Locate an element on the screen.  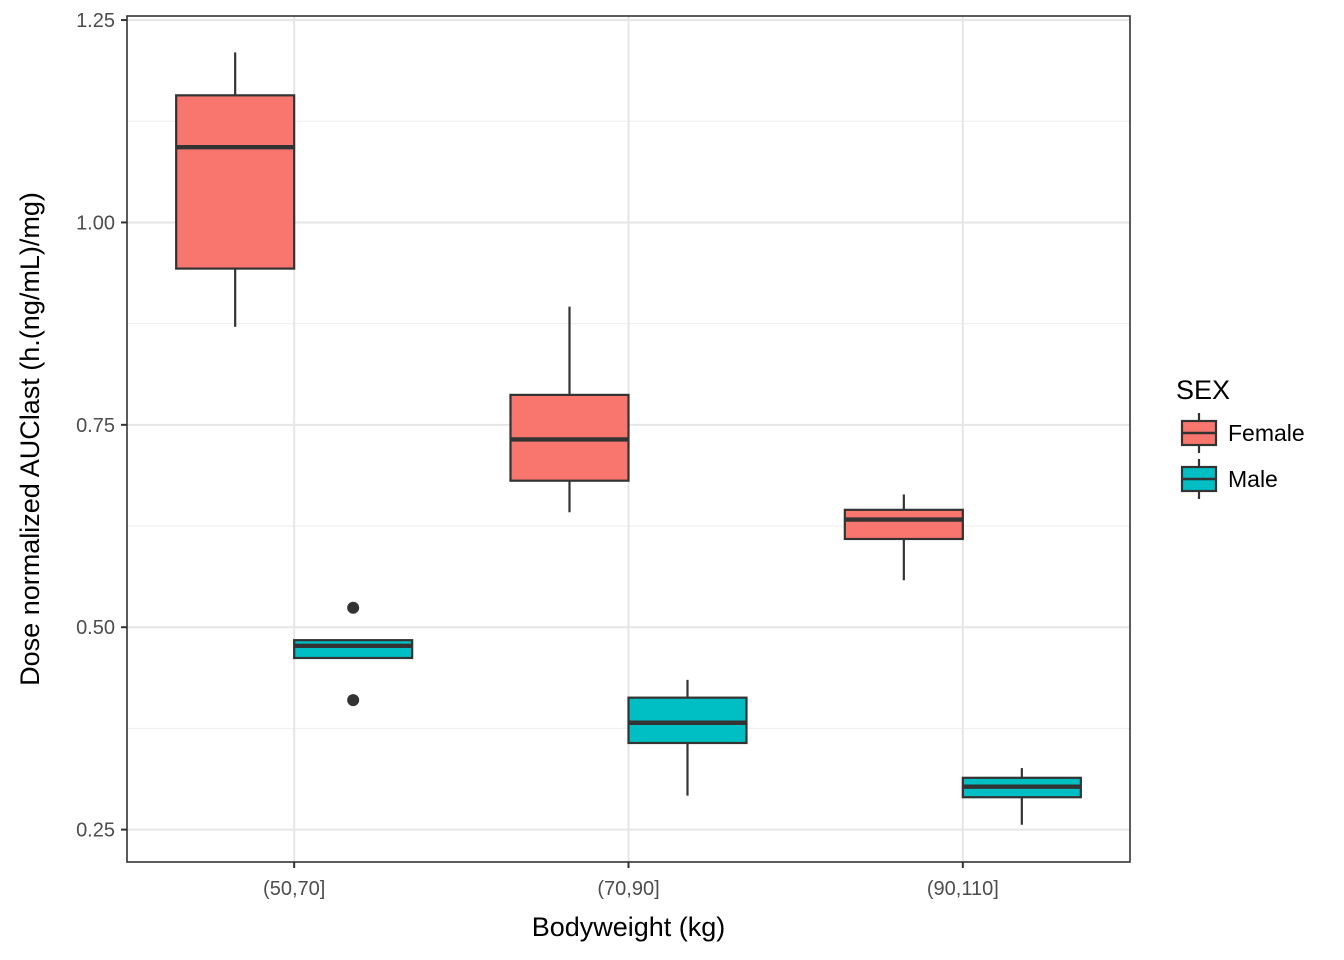
legend-title: SEX is located at coordinates (1203, 390).